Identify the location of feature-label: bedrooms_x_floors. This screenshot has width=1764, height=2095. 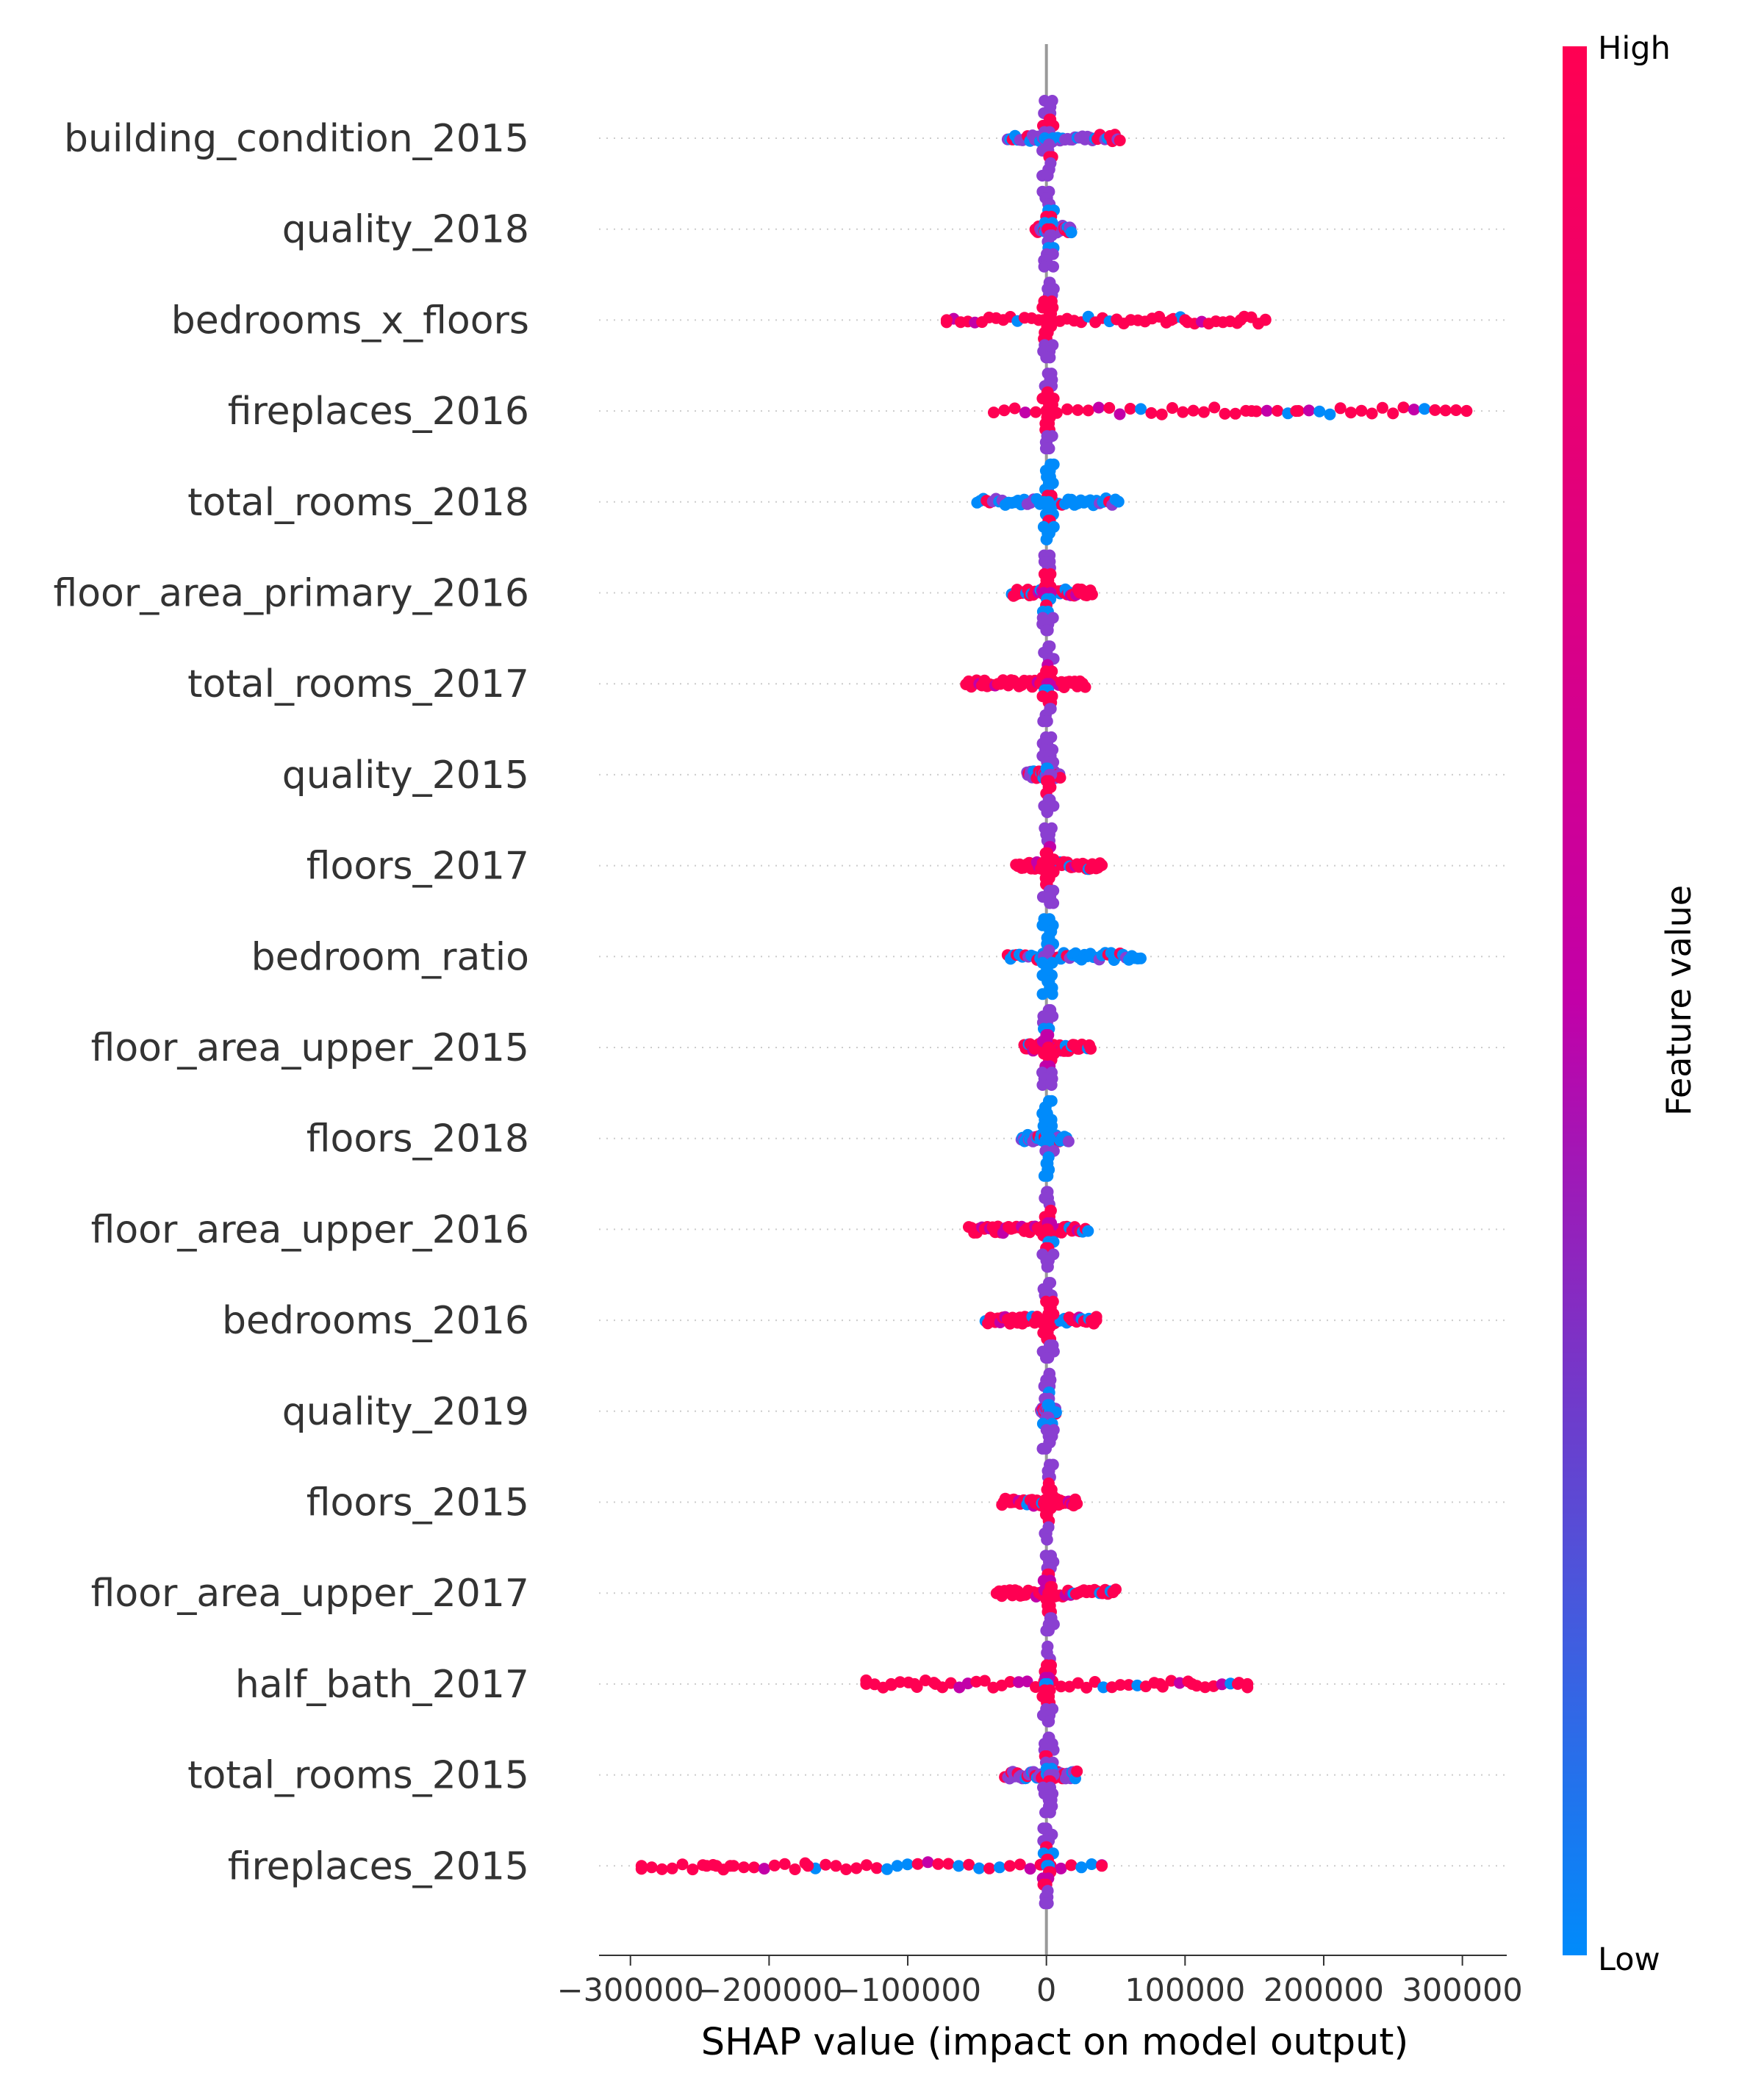
(350, 320).